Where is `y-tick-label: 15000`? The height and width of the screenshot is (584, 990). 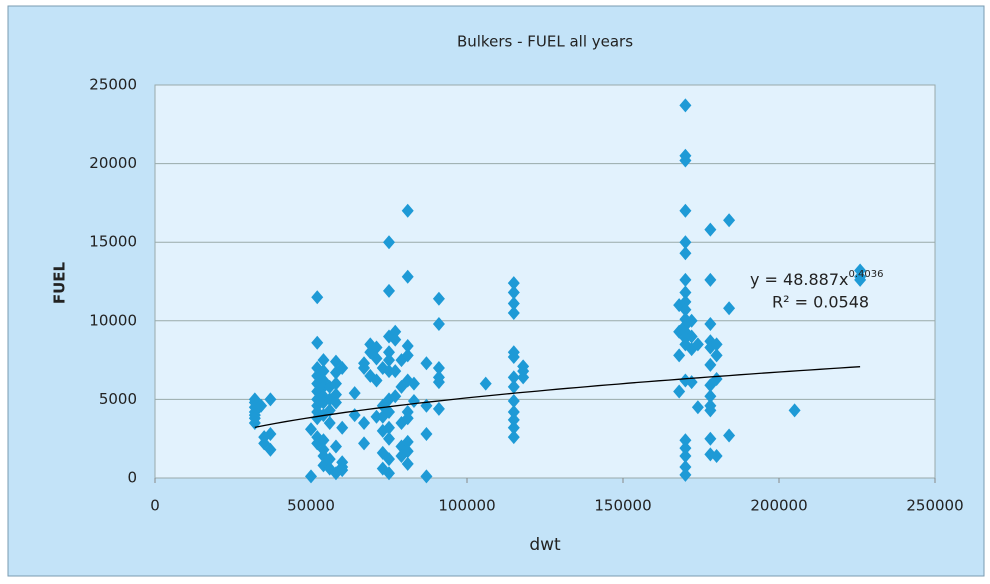
y-tick-label: 15000 is located at coordinates (113, 242).